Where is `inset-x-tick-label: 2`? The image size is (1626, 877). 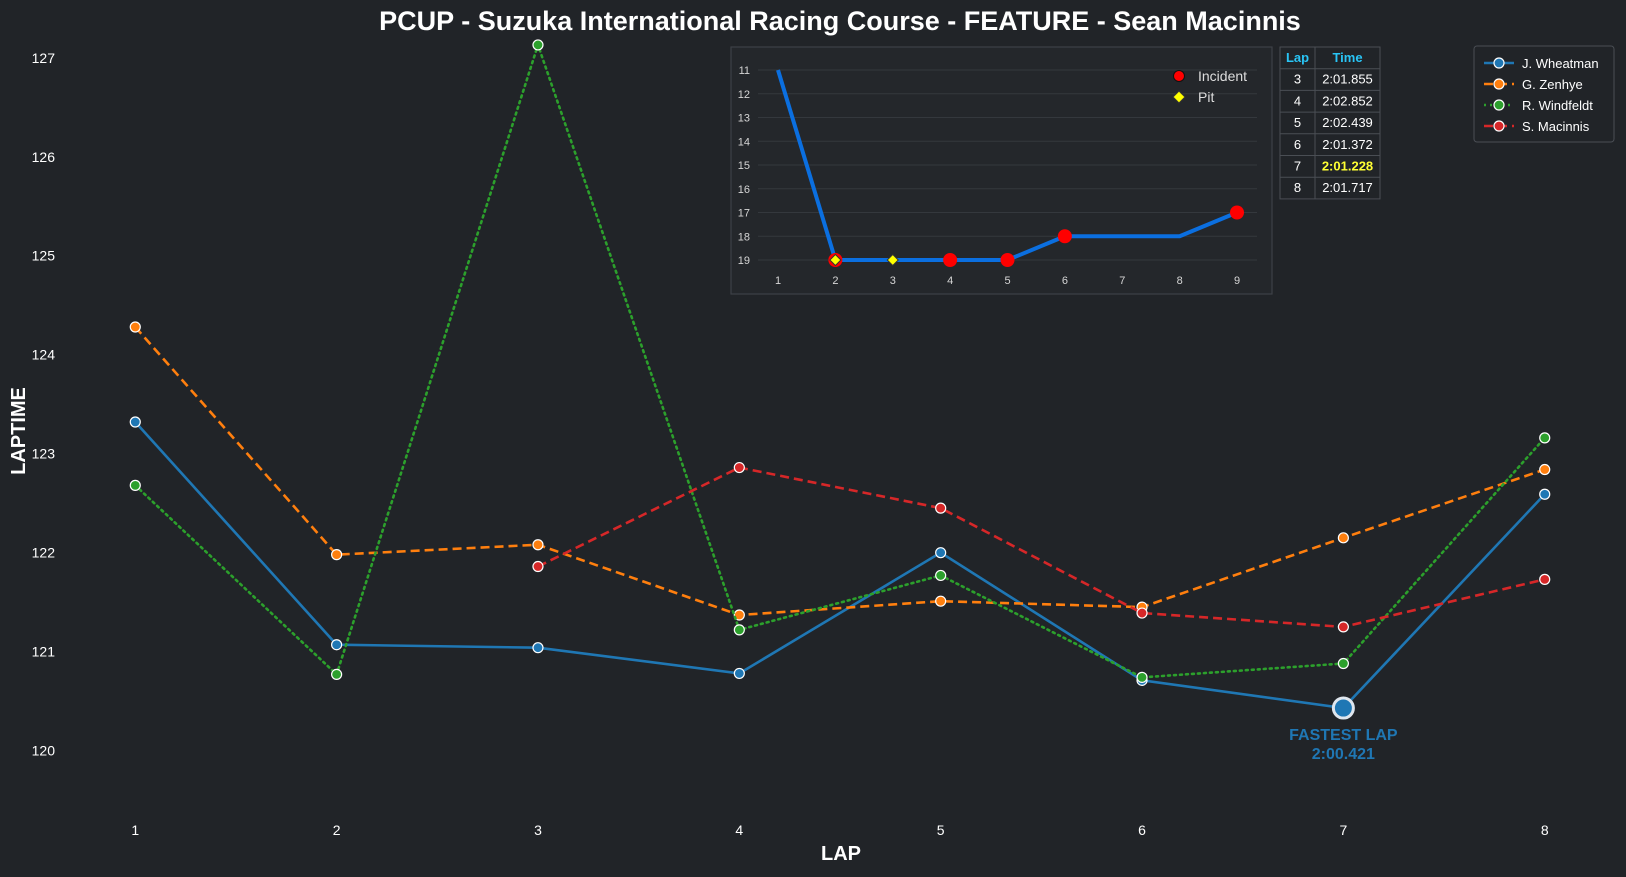 inset-x-tick-label: 2 is located at coordinates (835, 281).